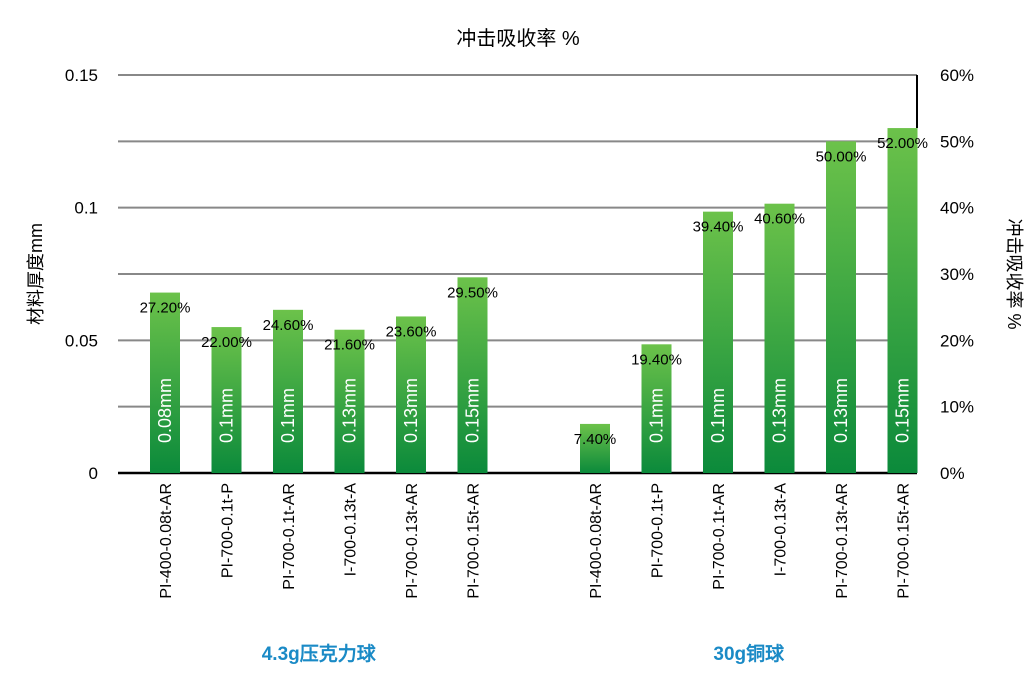  Describe the element at coordinates (472, 292) in the screenshot. I see `value-label: 29.50%` at that location.